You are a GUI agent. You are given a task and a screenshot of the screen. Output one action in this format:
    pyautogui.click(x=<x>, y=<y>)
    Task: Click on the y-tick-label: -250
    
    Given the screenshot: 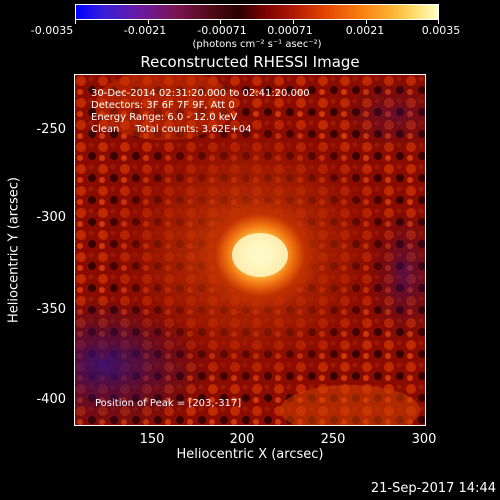 What is the action you would take?
    pyautogui.click(x=51, y=129)
    